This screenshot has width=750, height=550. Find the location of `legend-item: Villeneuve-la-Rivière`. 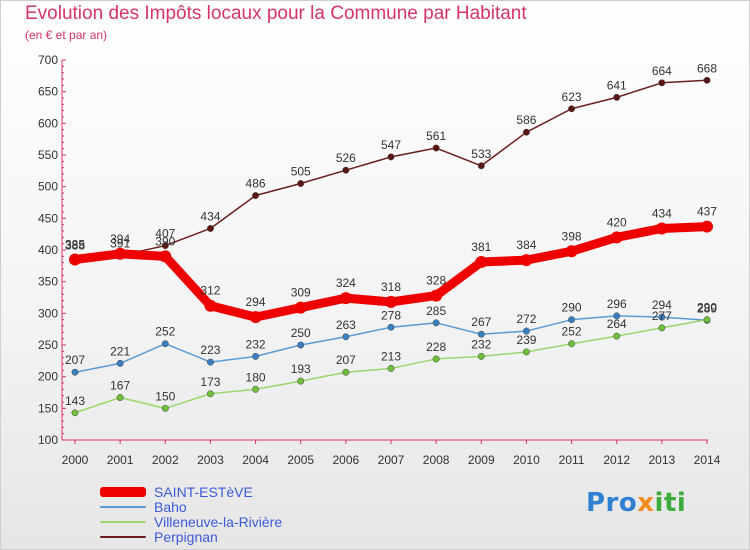

legend-item: Villeneuve-la-Rivière is located at coordinates (191, 521).